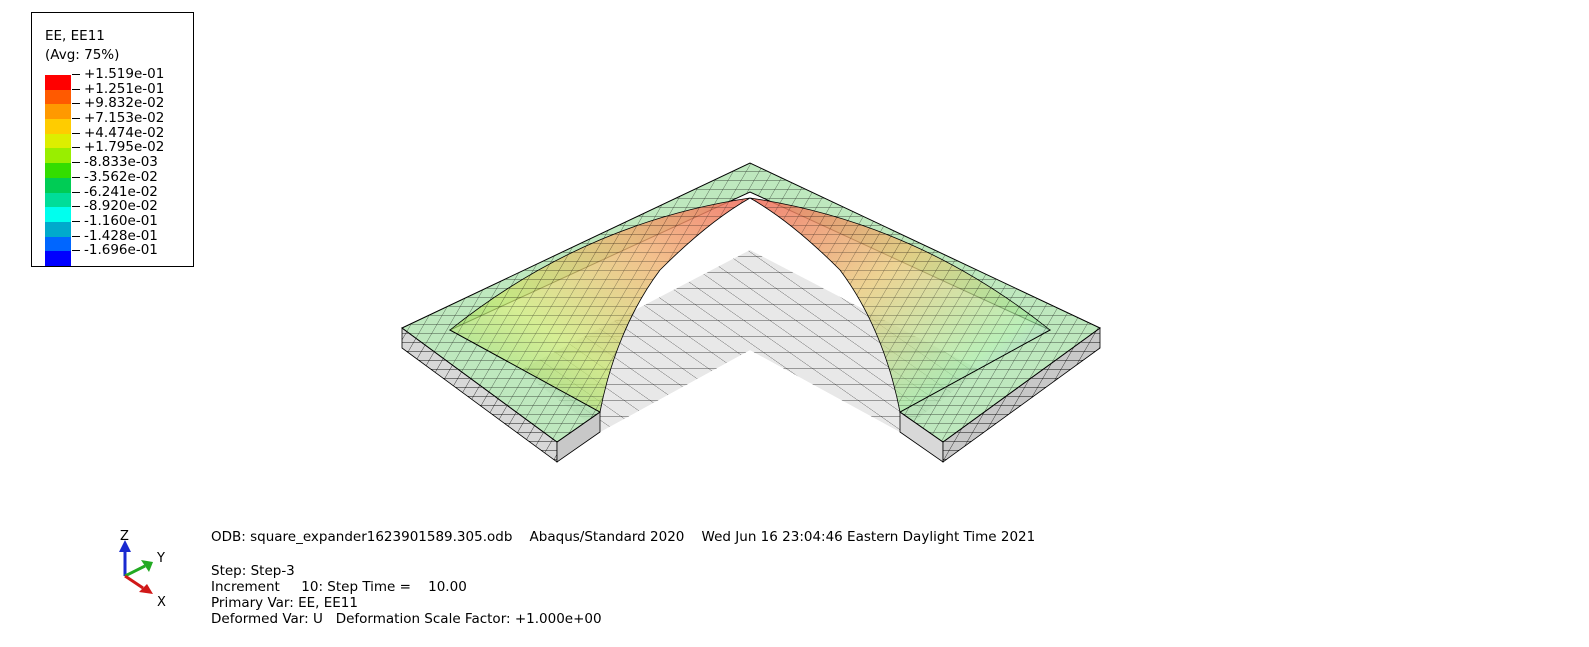 The image size is (1589, 647). Describe the element at coordinates (118, 206) in the screenshot. I see `legend-value: -8.920e-02` at that location.